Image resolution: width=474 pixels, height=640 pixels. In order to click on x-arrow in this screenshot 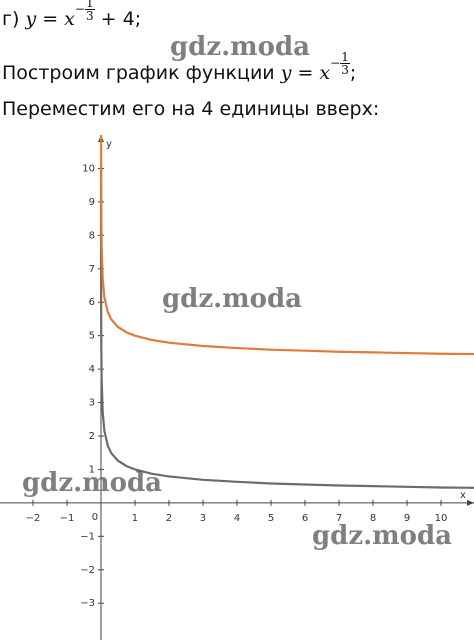, I will do `click(470, 502)`.